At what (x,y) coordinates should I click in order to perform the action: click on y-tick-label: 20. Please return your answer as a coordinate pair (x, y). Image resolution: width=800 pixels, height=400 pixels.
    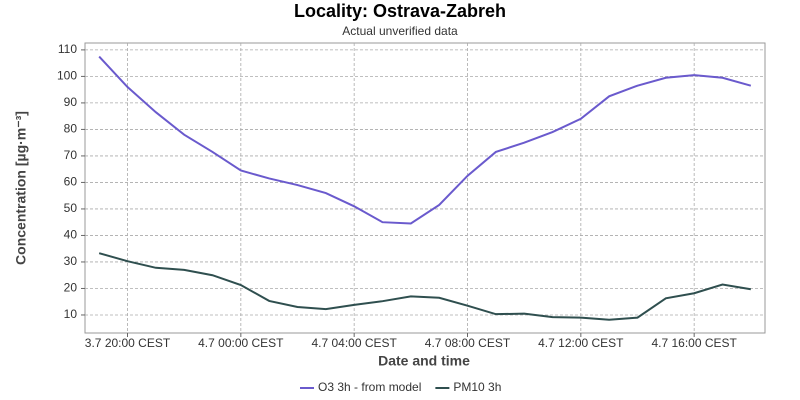
    Looking at the image, I should click on (71, 288).